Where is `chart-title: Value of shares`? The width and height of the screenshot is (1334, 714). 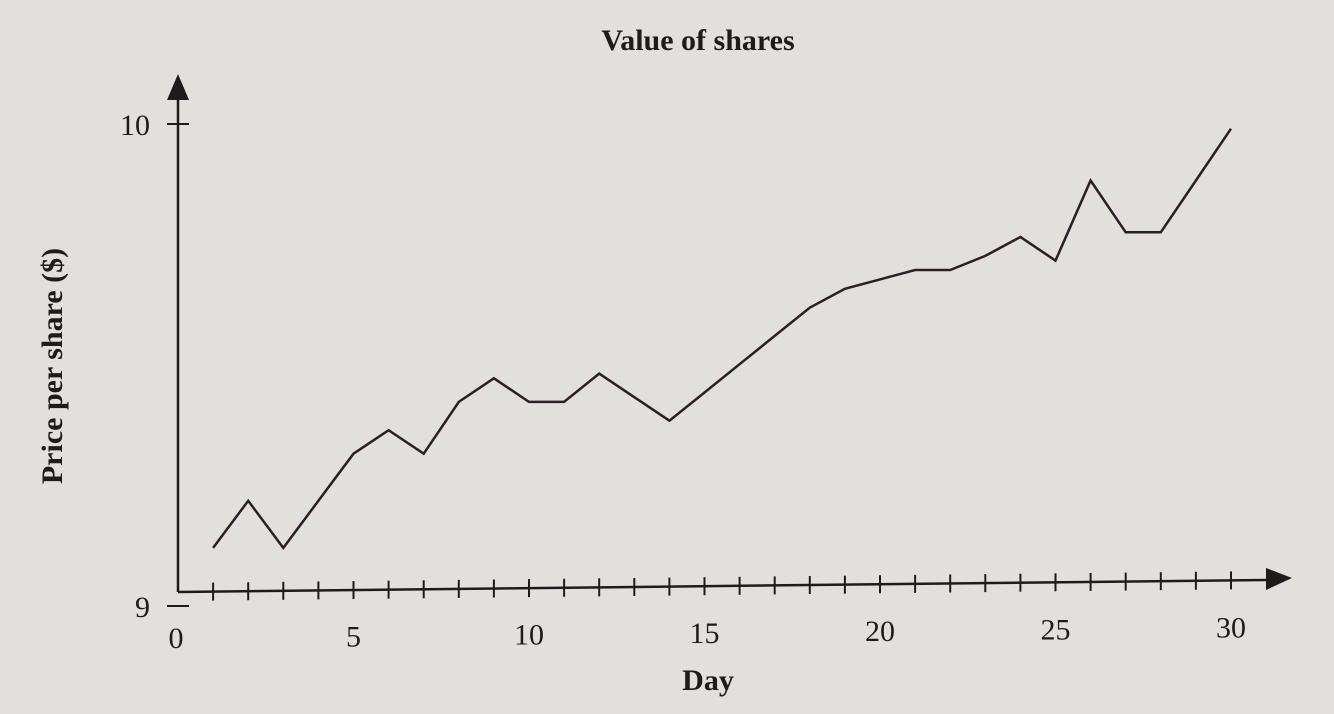
chart-title: Value of shares is located at coordinates (697, 40).